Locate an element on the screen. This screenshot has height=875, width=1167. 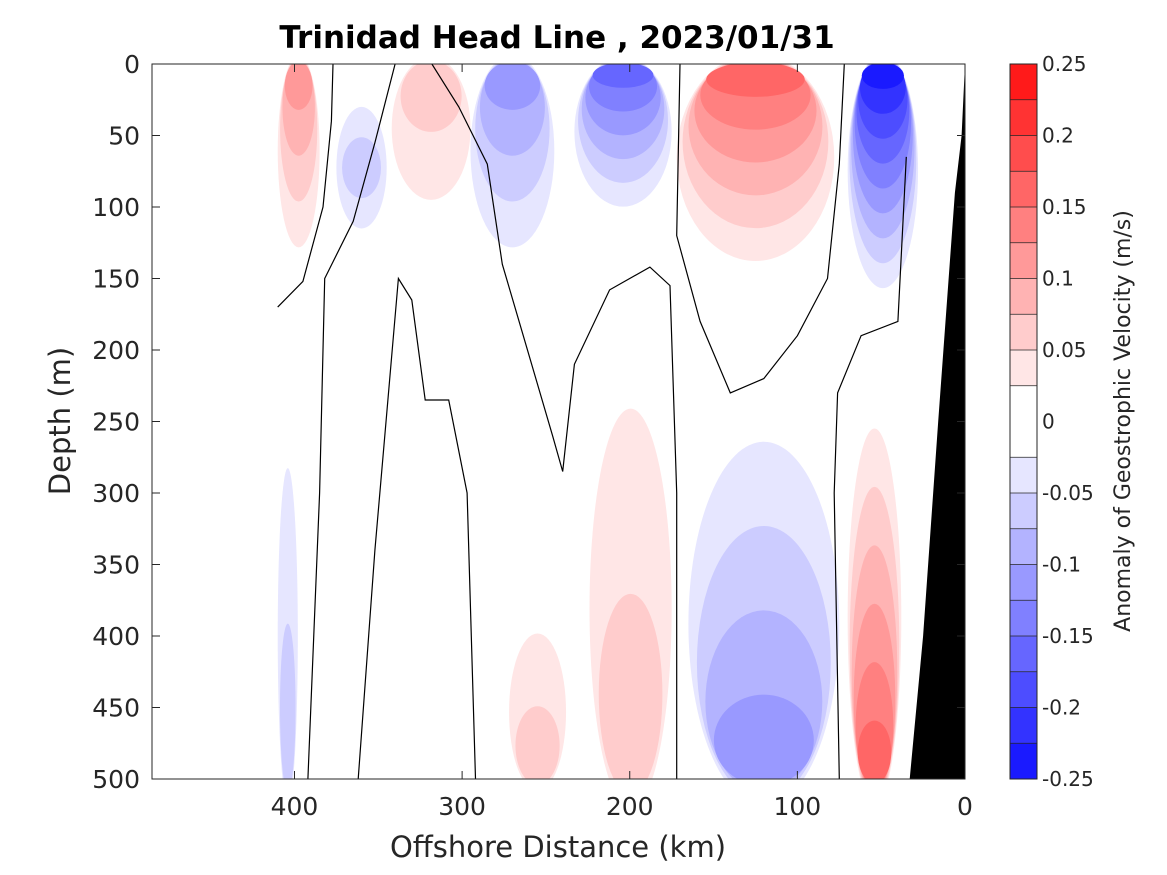
y-tick-label: 150 is located at coordinates (116, 279).